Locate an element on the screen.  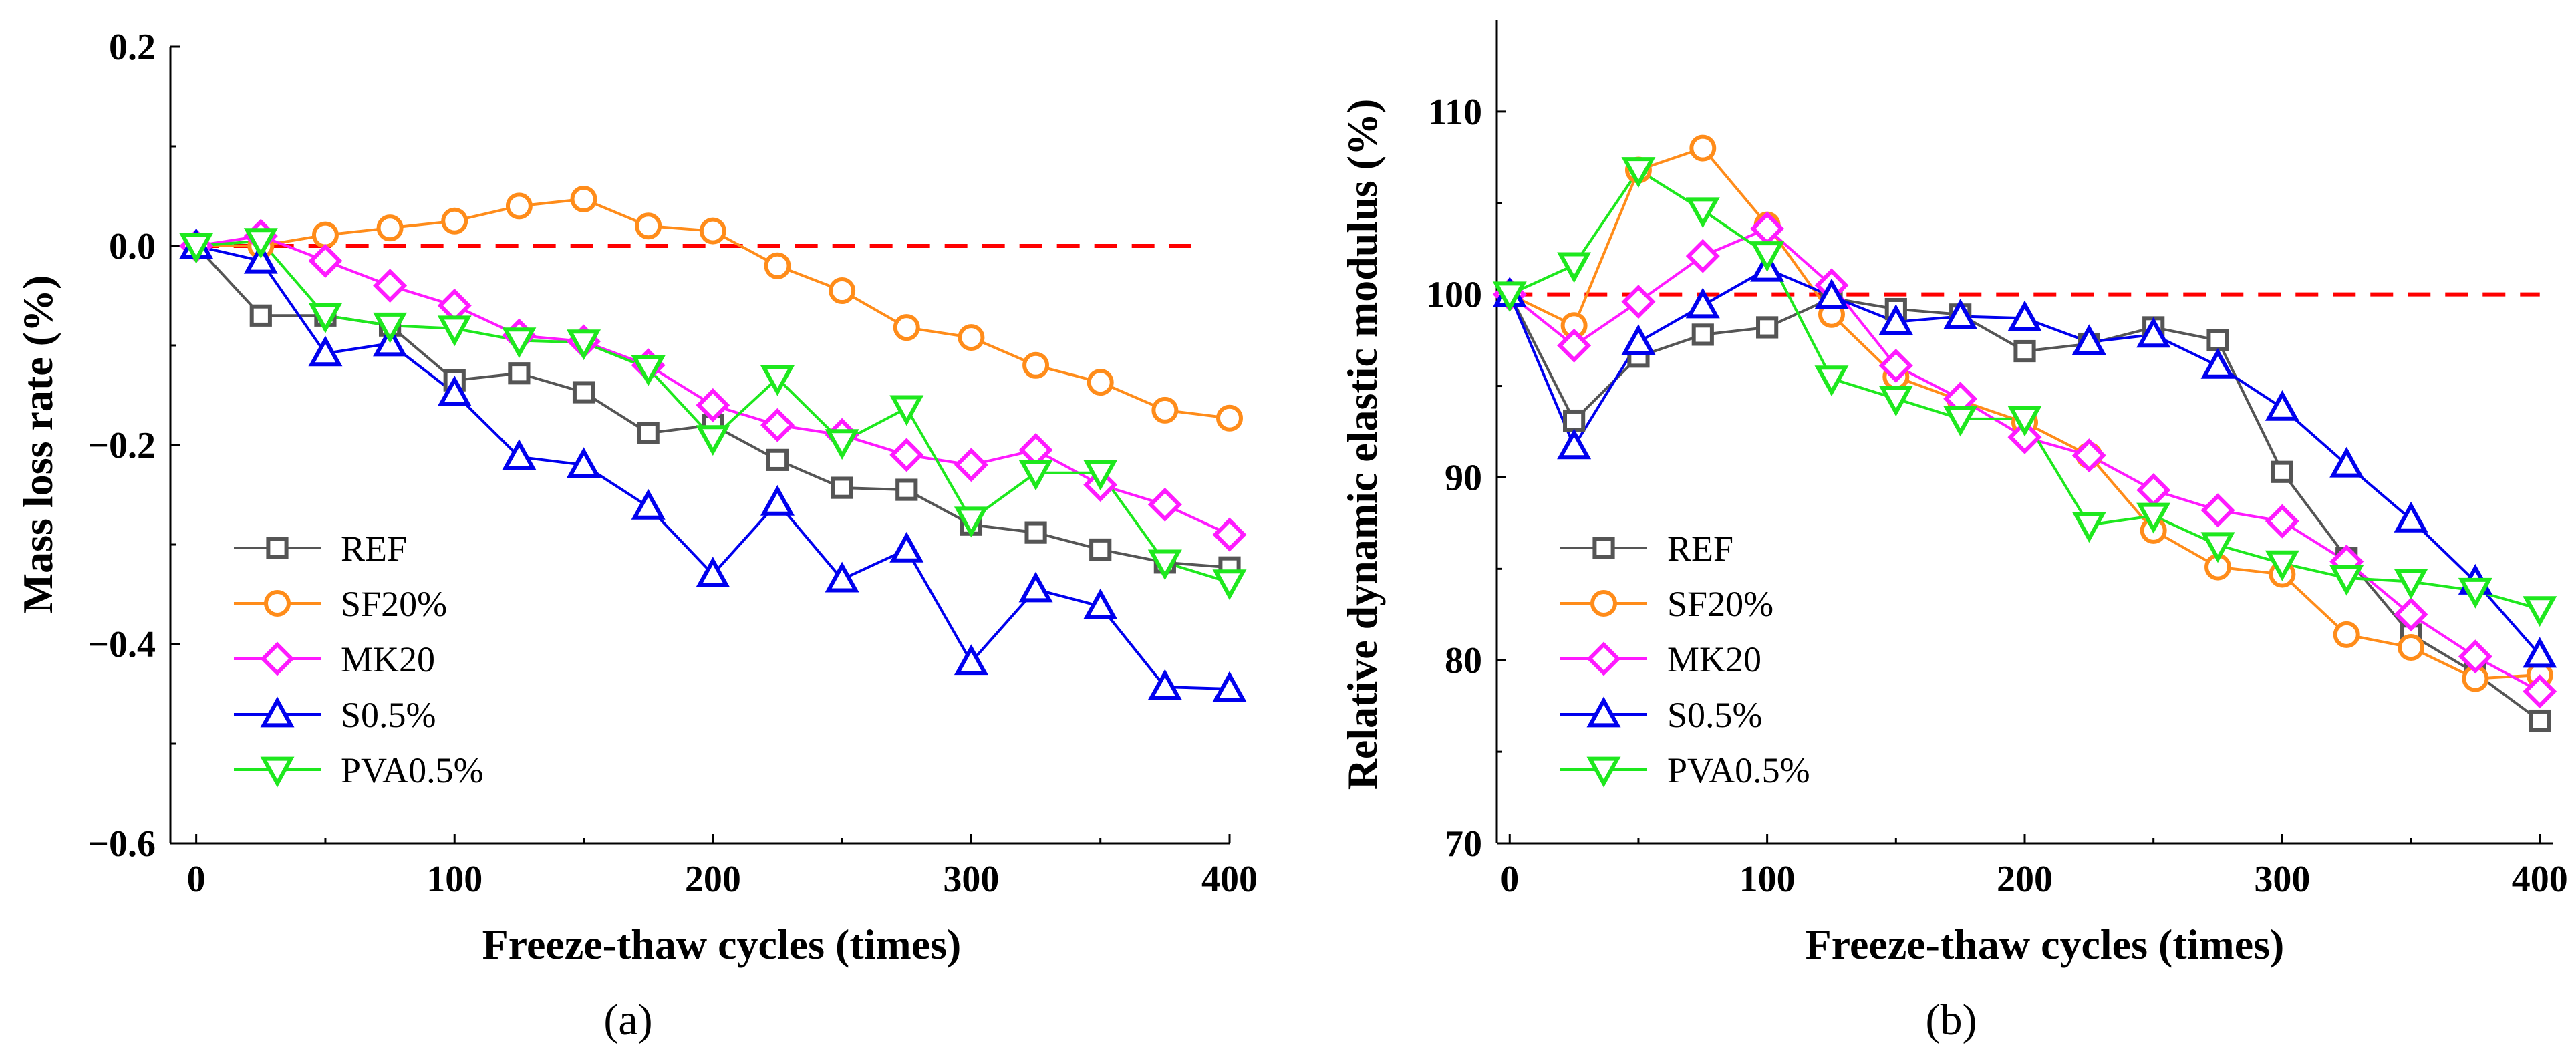
y-tick-label: 0.0 is located at coordinates (132, 246).